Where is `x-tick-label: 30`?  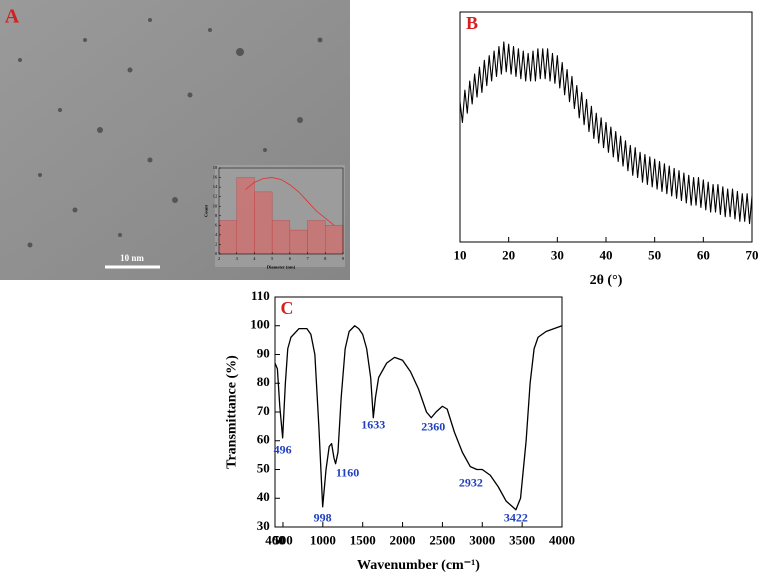
x-tick-label: 30 is located at coordinates (557, 254).